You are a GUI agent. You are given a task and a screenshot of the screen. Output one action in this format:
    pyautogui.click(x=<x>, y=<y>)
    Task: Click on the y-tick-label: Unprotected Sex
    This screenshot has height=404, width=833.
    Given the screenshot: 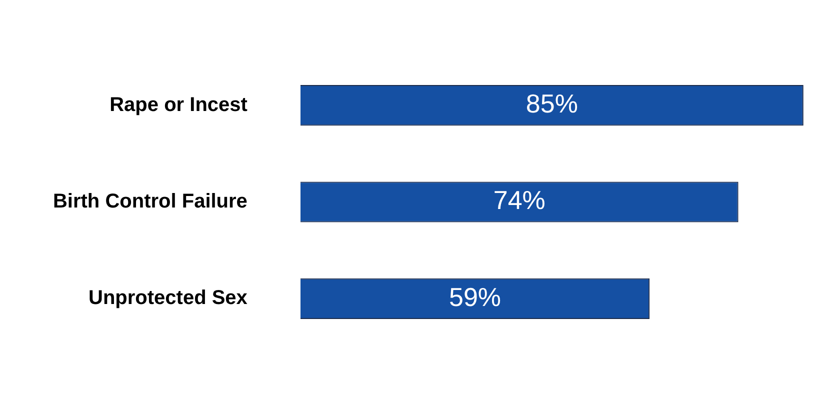 What is the action you would take?
    pyautogui.click(x=168, y=298)
    